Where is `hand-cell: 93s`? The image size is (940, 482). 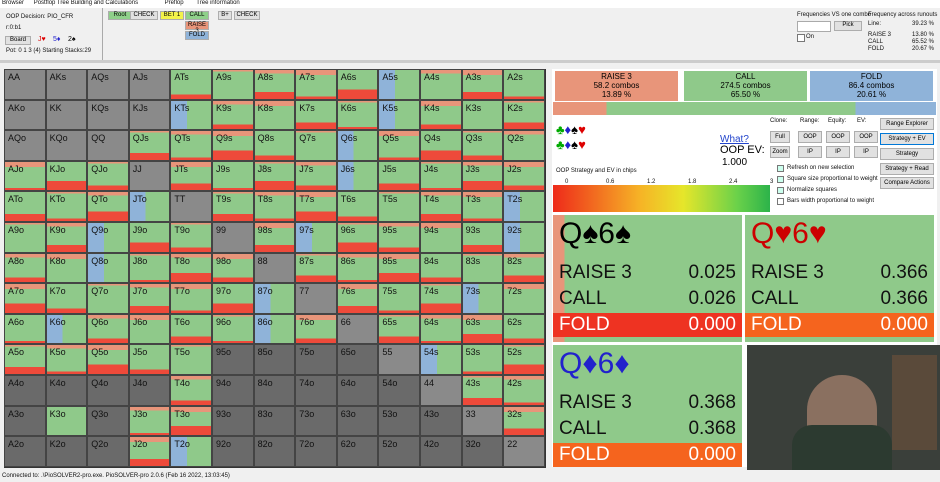
hand-cell: 93s is located at coordinates (482, 237).